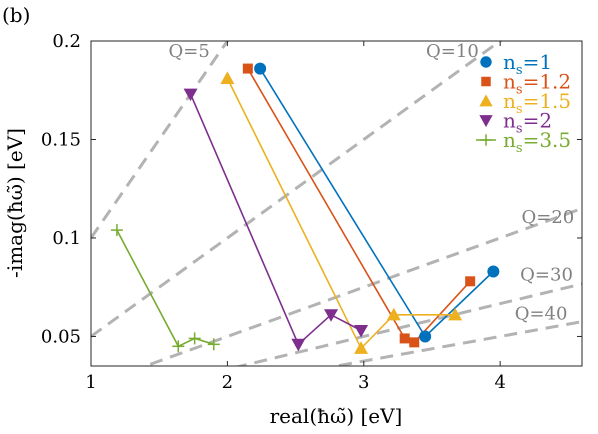  What do you see at coordinates (227, 382) in the screenshot?
I see `x-tick-label: 2` at bounding box center [227, 382].